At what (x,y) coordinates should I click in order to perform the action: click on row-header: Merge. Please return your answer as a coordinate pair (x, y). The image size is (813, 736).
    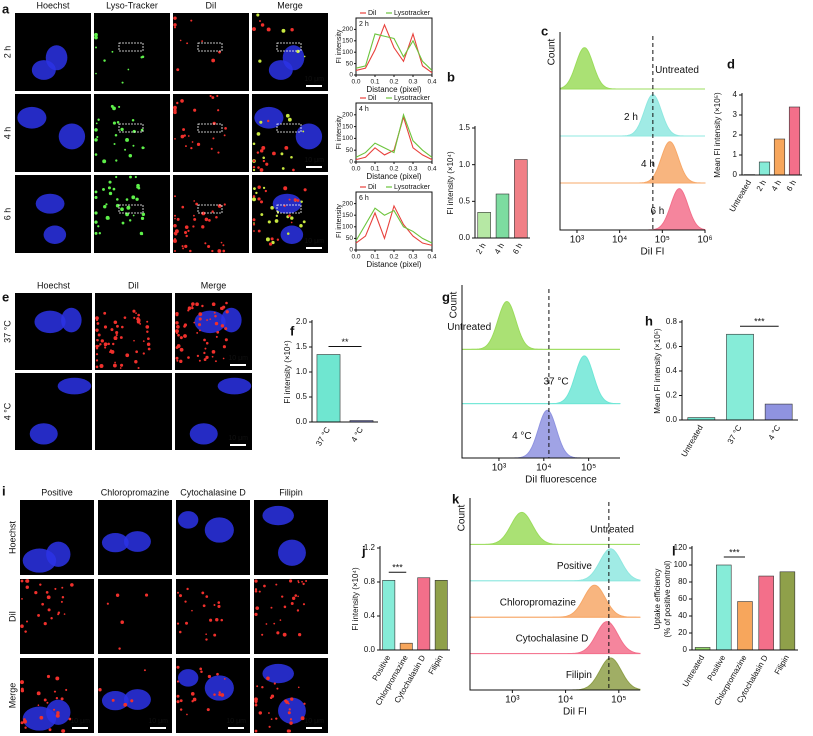
    Looking at the image, I should click on (12, 696).